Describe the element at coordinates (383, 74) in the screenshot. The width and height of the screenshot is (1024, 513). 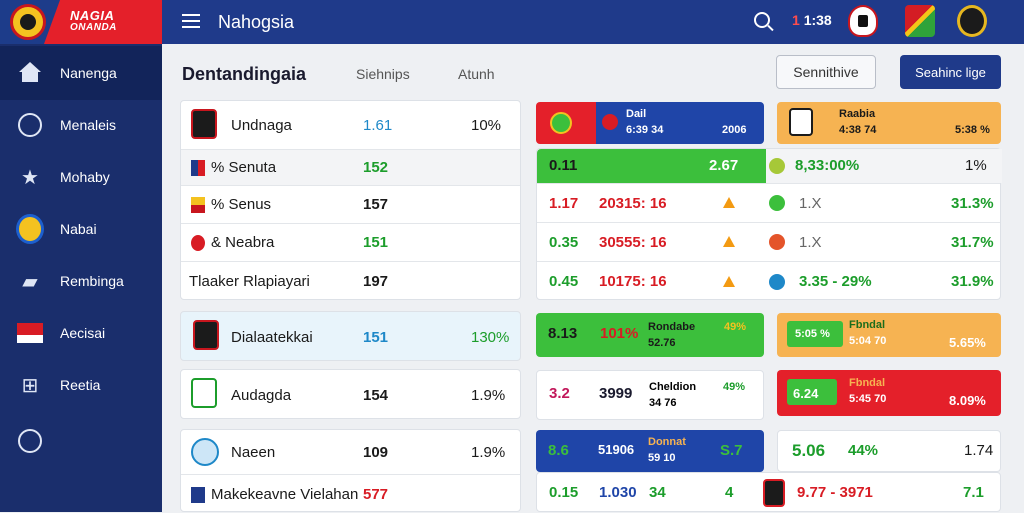
I see `tab-siehnips: Siehnips` at that location.